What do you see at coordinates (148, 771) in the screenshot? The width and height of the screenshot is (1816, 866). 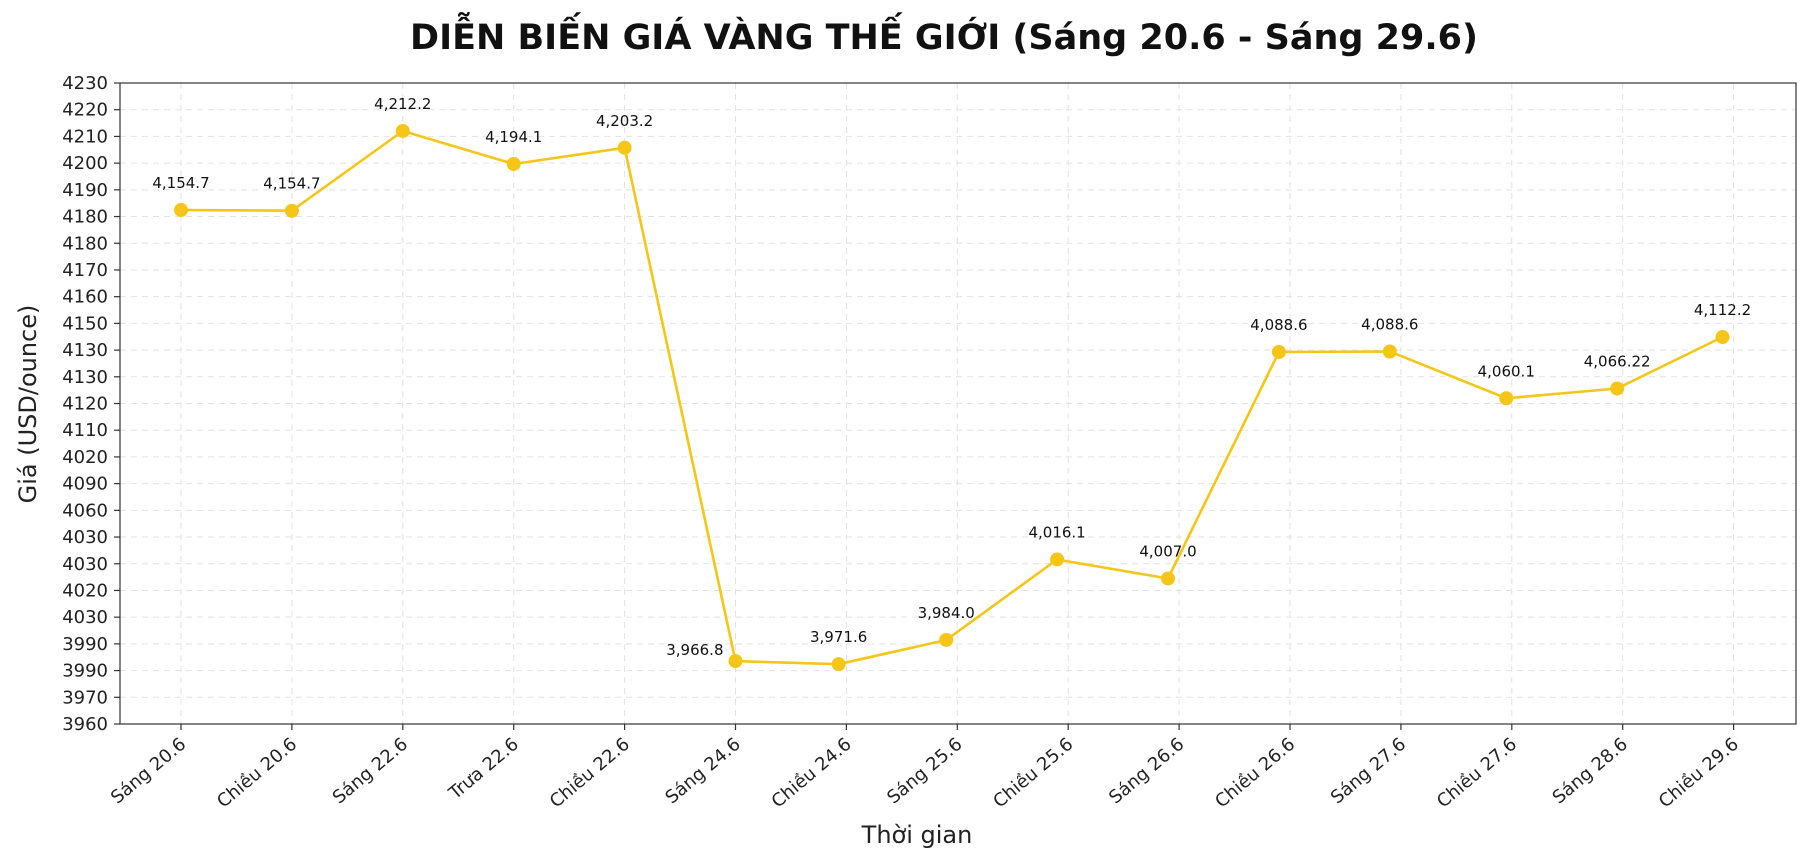 I see `x-tick-label: Sáng 20.6` at bounding box center [148, 771].